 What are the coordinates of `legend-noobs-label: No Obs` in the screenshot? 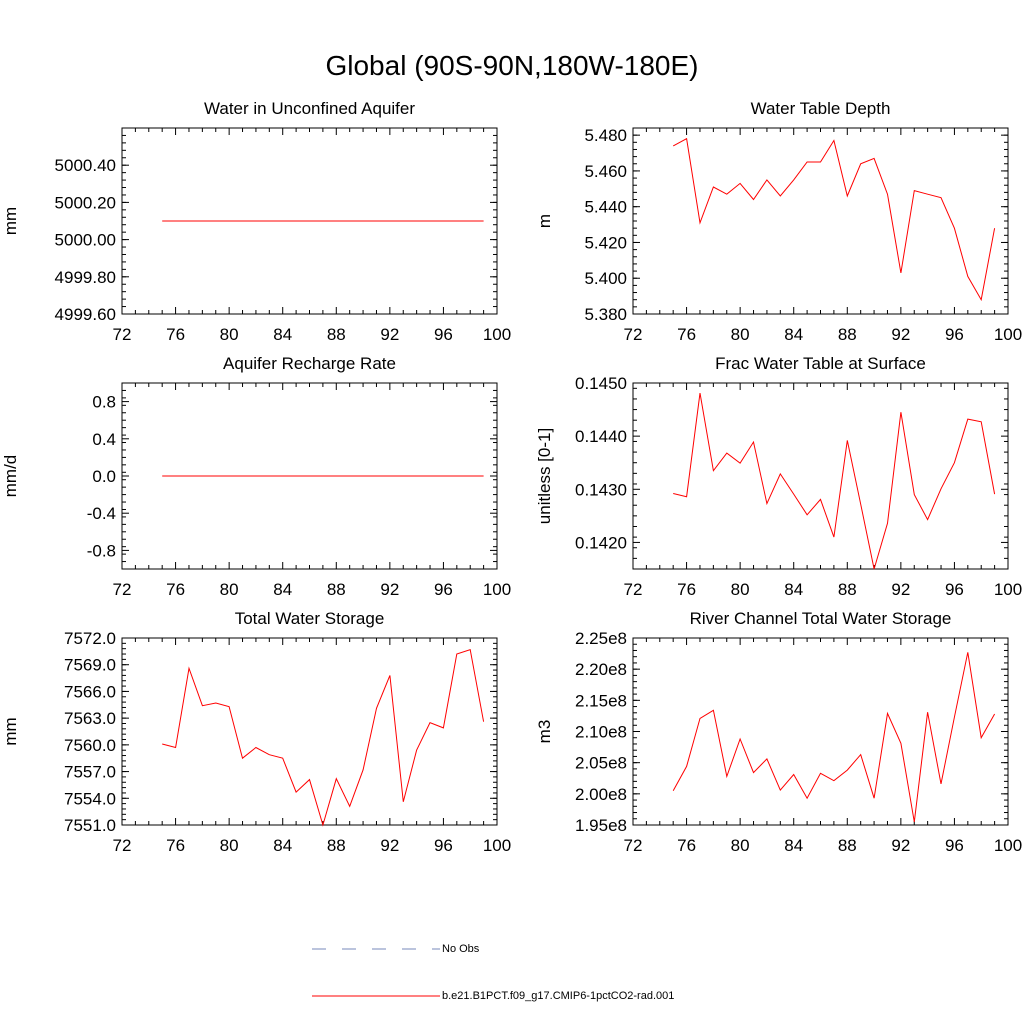 It's located at (461, 949).